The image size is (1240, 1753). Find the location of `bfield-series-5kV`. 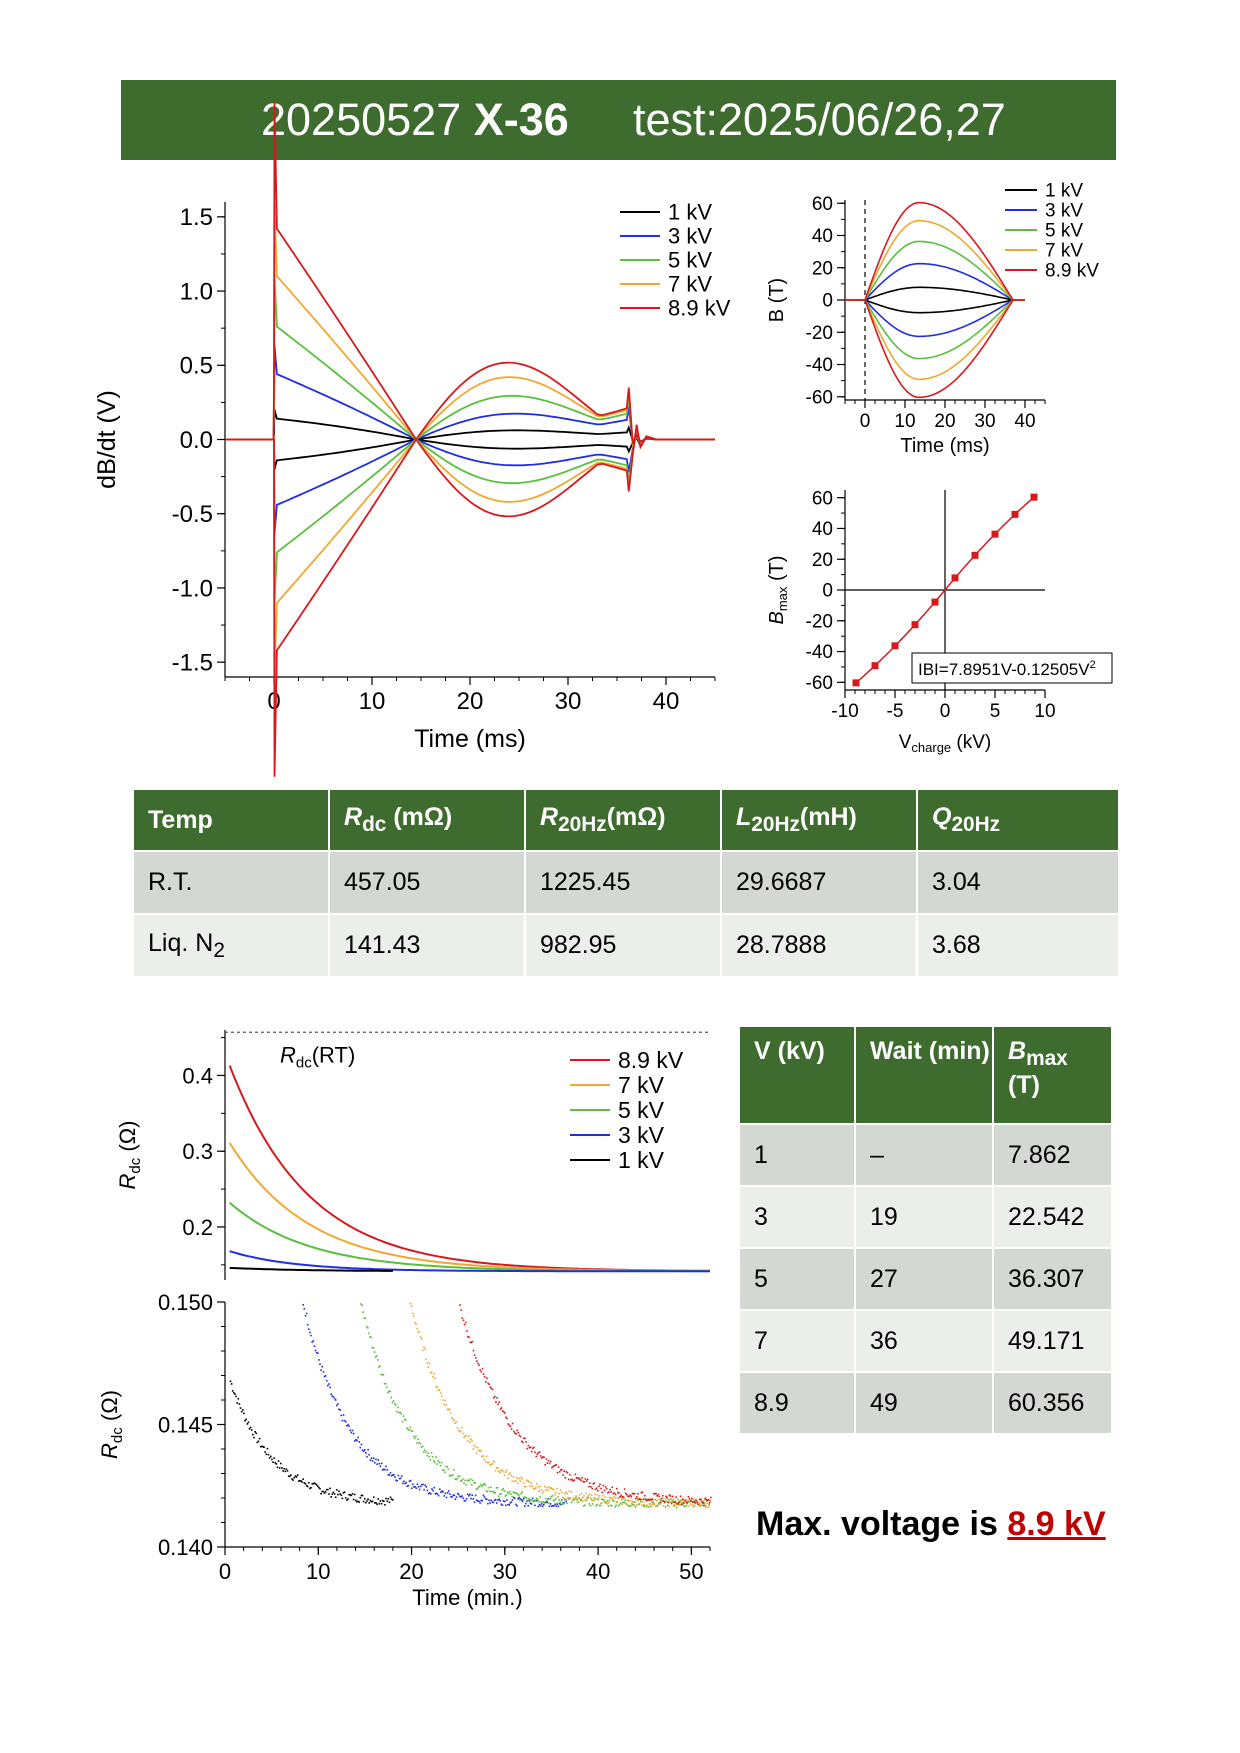

bfield-series-5kV is located at coordinates (935, 270).